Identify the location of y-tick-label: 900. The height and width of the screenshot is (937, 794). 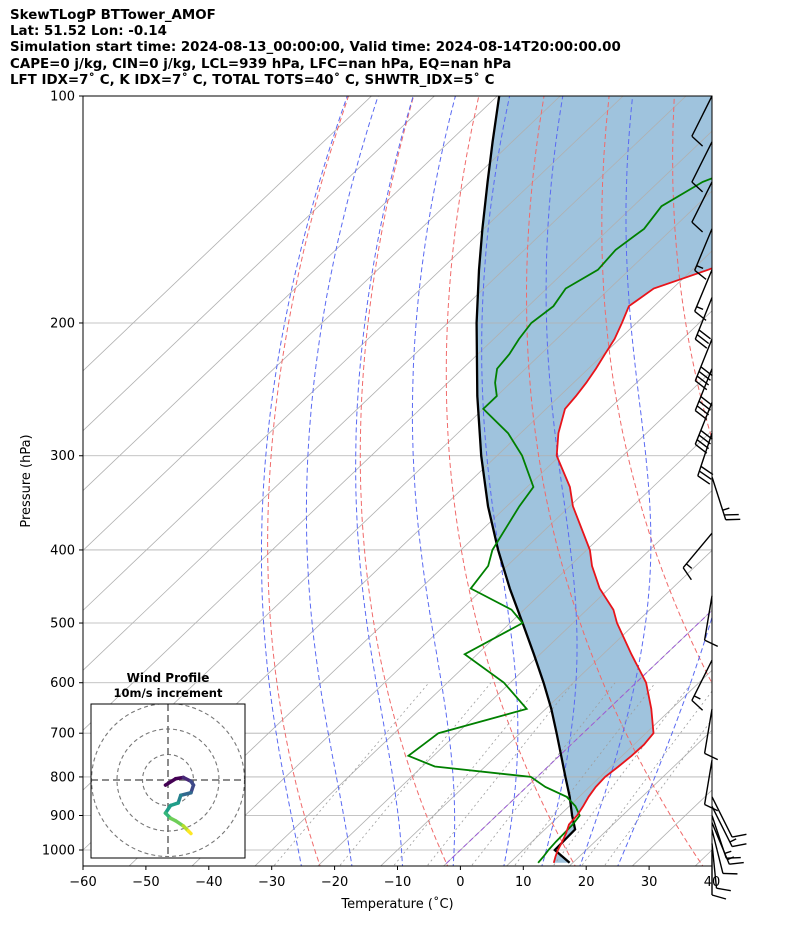
(62, 816).